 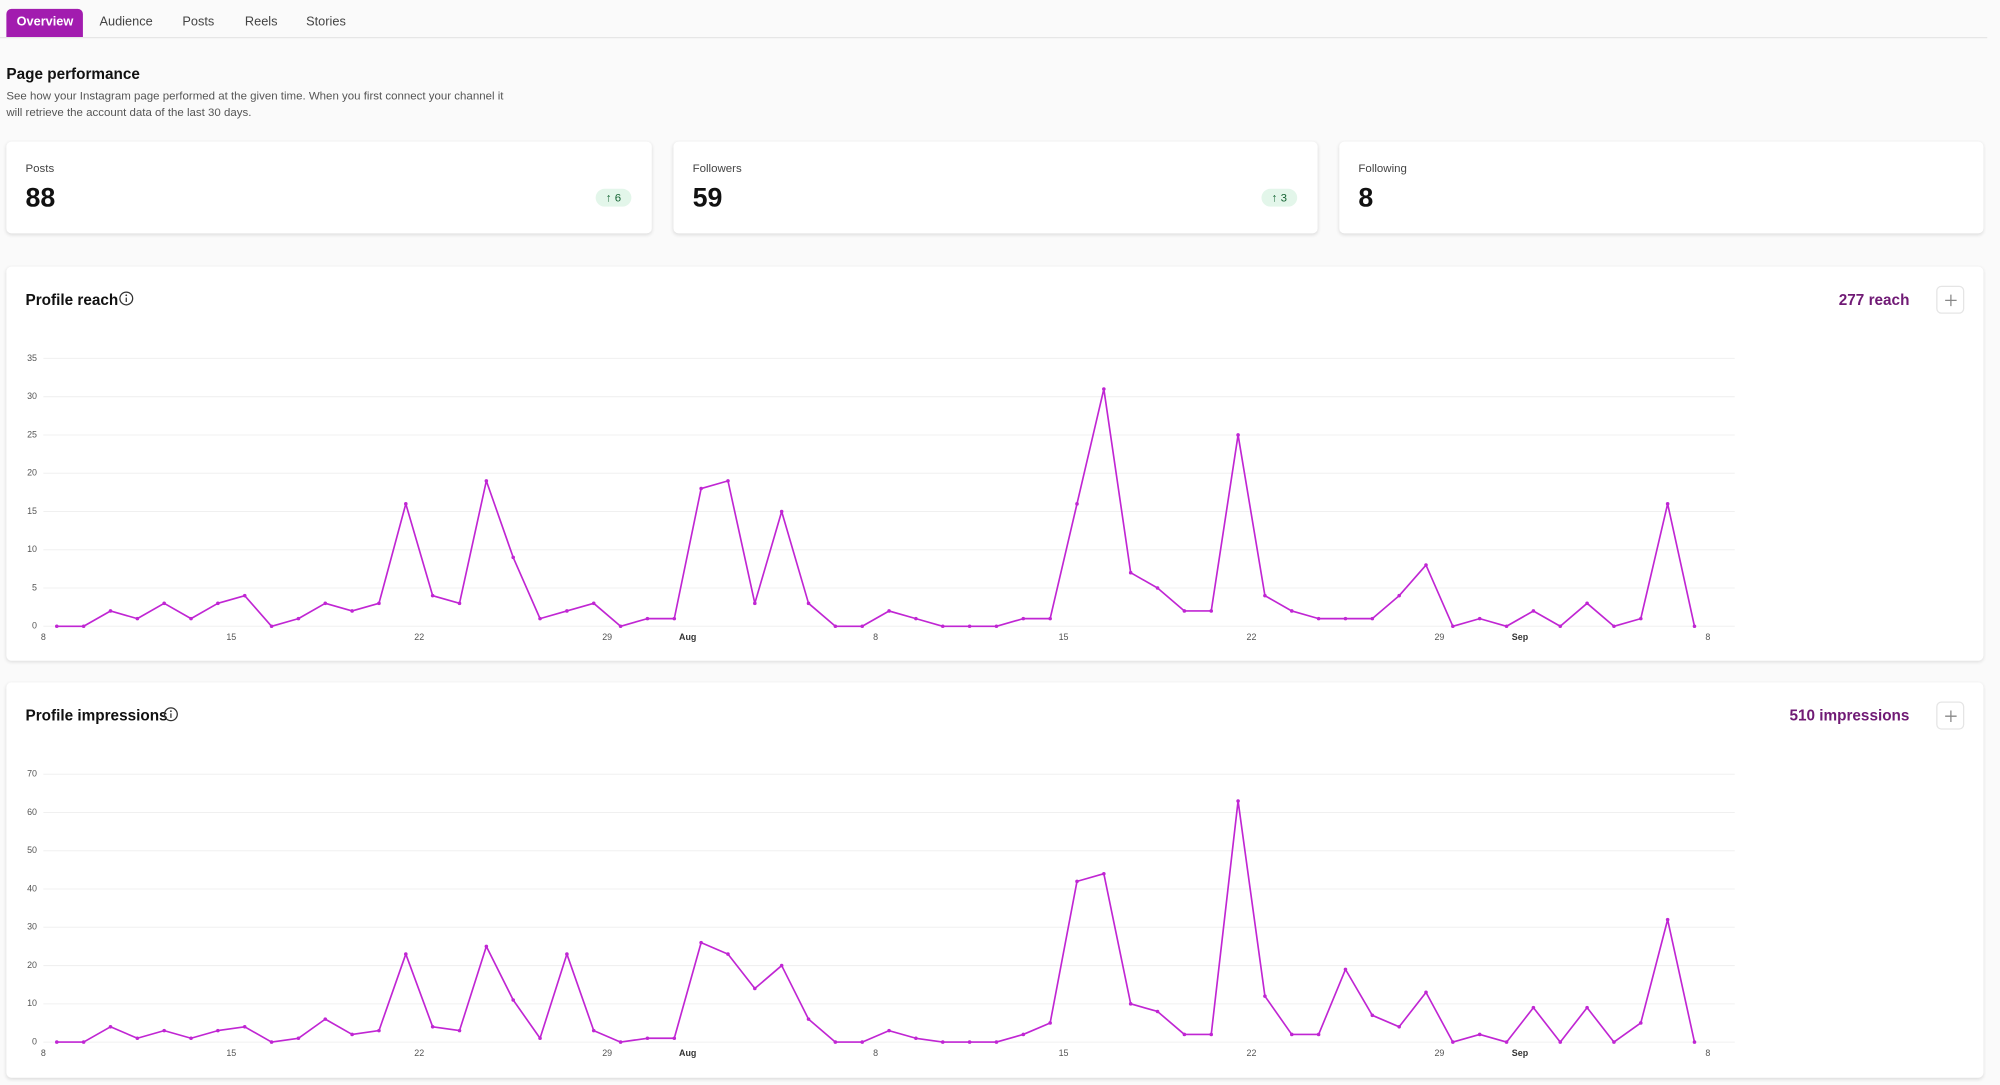 What do you see at coordinates (1849, 715) in the screenshot?
I see `chart-total: 510 impressions` at bounding box center [1849, 715].